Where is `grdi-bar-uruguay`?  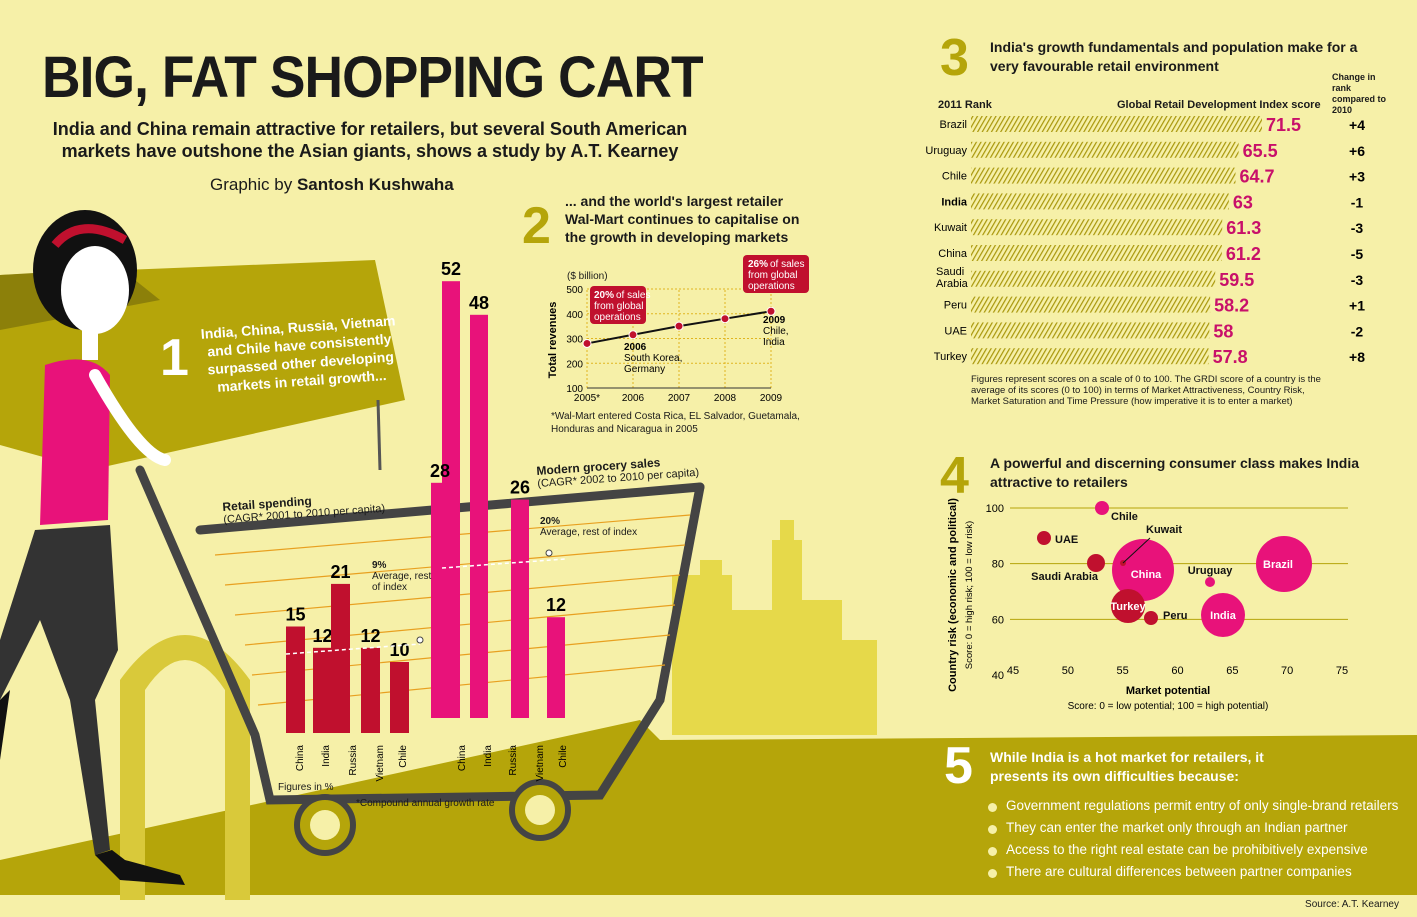
grdi-bar-uruguay is located at coordinates (1105, 149).